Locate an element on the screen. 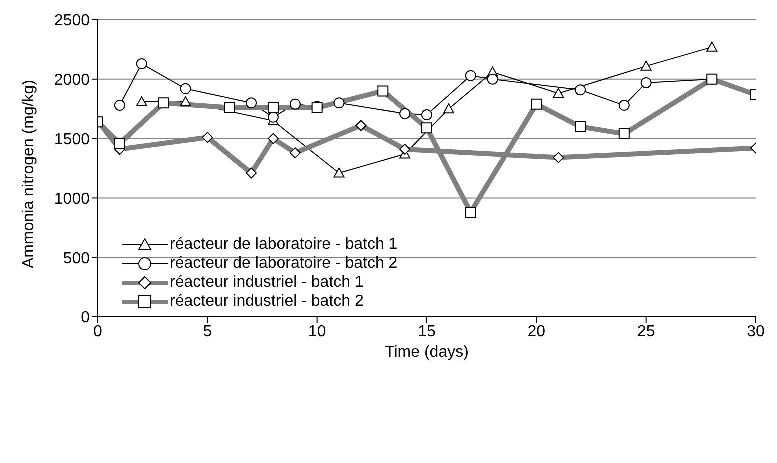 This screenshot has width=777, height=463. x-tick-label: 0 is located at coordinates (98, 331).